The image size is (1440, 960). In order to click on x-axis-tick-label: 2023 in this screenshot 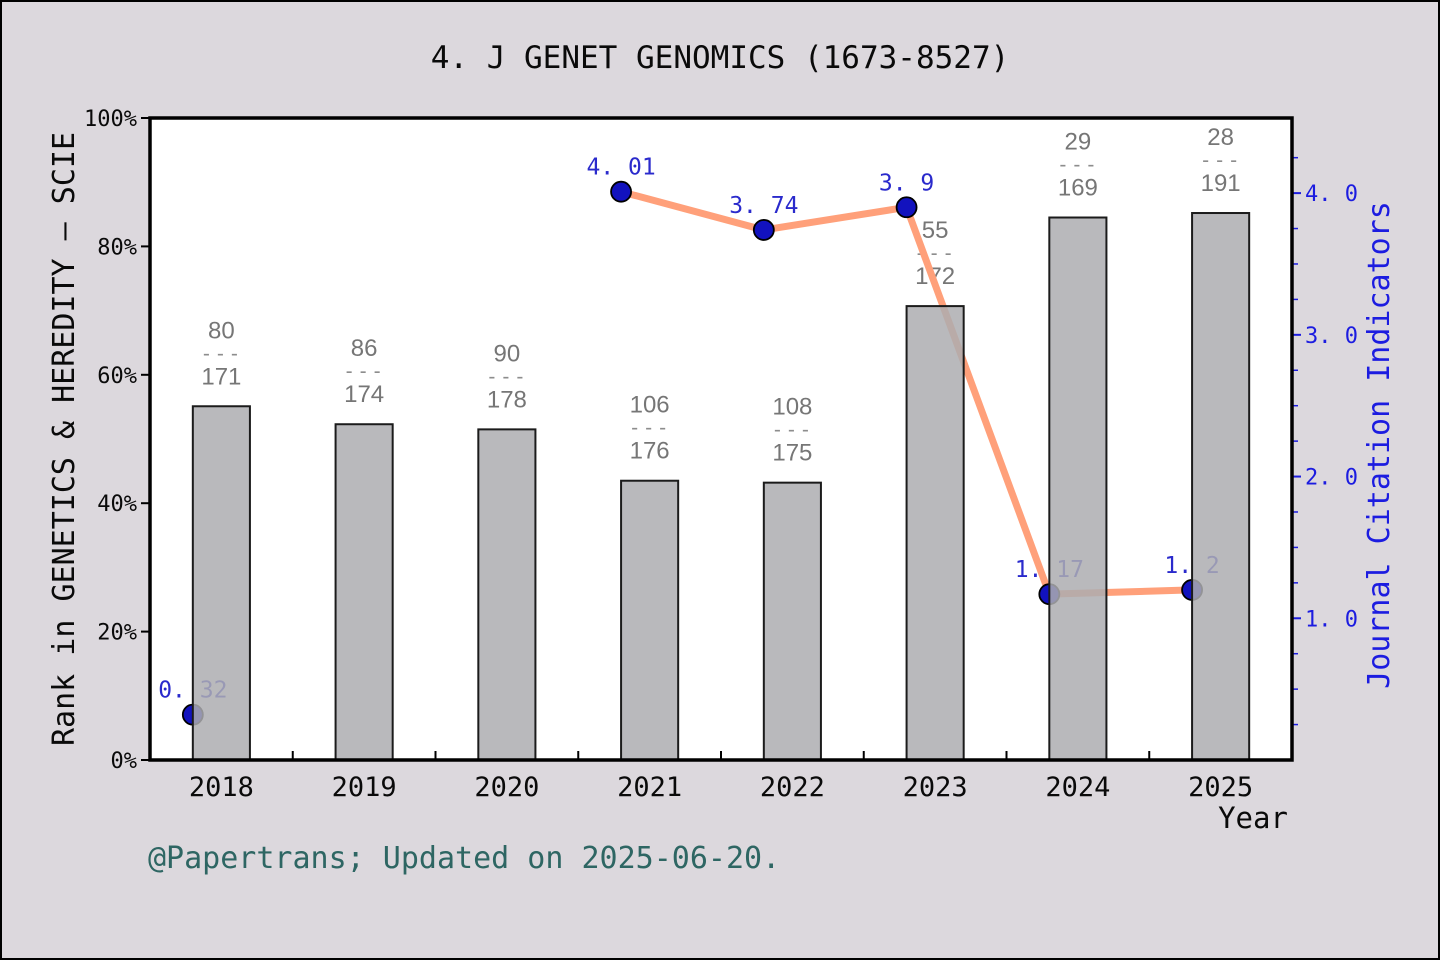, I will do `click(935, 787)`.